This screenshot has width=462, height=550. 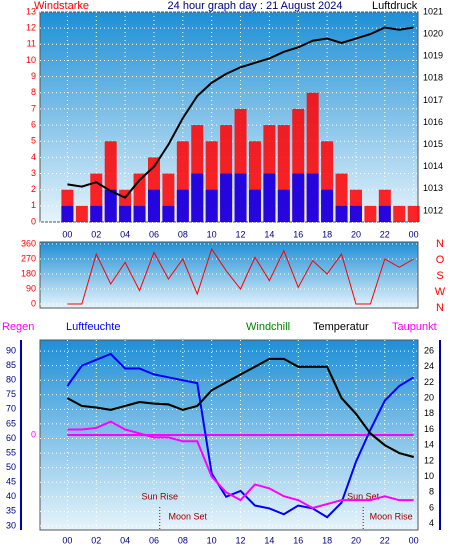 What do you see at coordinates (33, 189) in the screenshot?
I see `y-tick-label: 2` at bounding box center [33, 189].